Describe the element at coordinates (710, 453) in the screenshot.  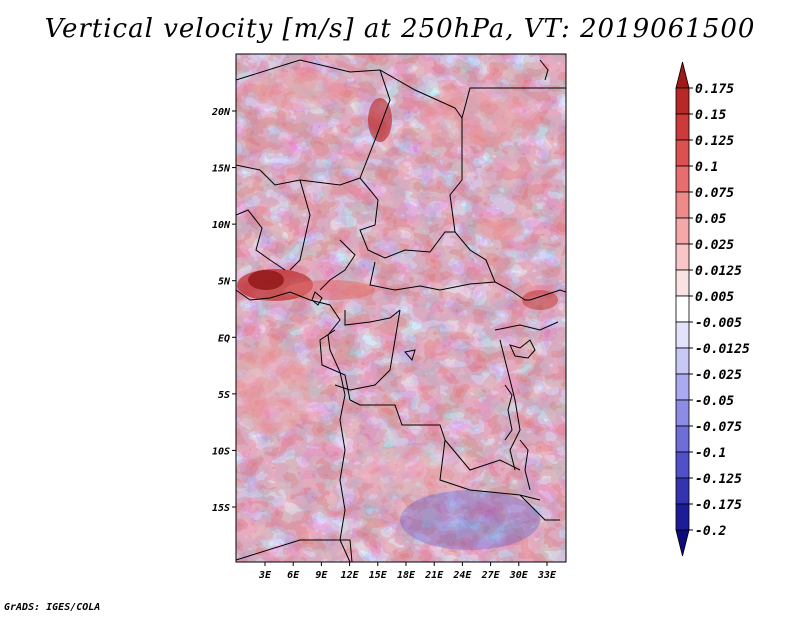
I see `colorbar-label: -0.1` at that location.